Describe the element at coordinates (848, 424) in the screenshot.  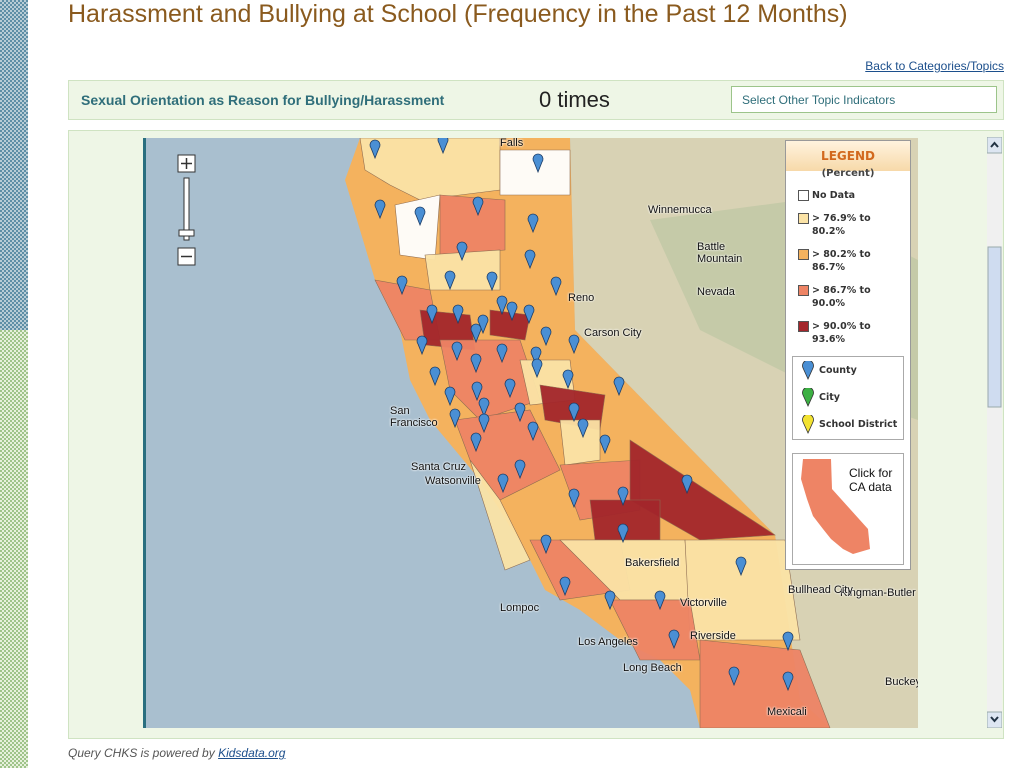
I see `marker-item: School District` at that location.